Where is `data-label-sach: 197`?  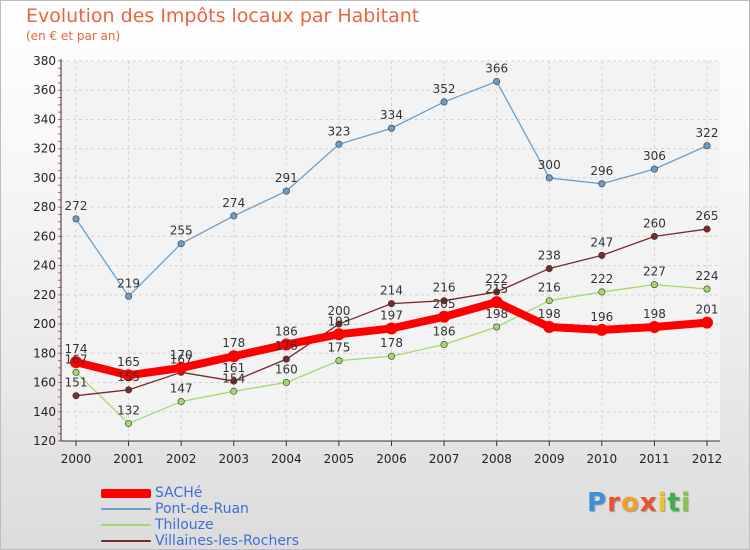
data-label-sach: 197 is located at coordinates (391, 315).